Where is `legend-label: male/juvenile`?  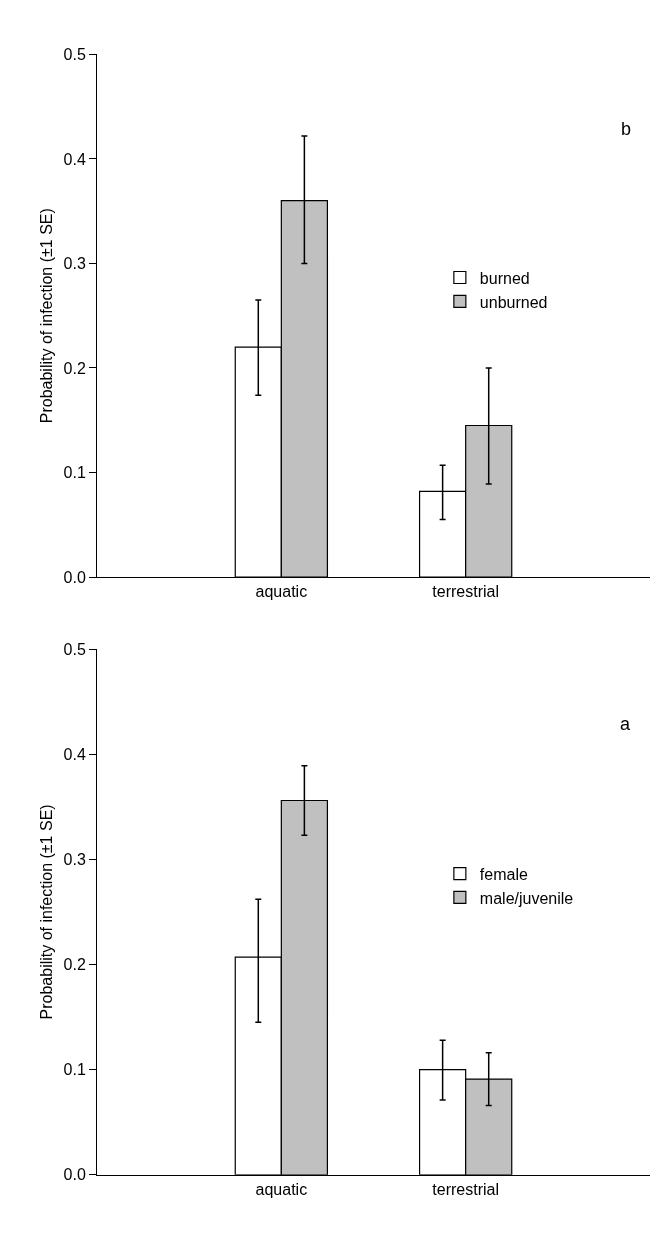 legend-label: male/juvenile is located at coordinates (526, 898).